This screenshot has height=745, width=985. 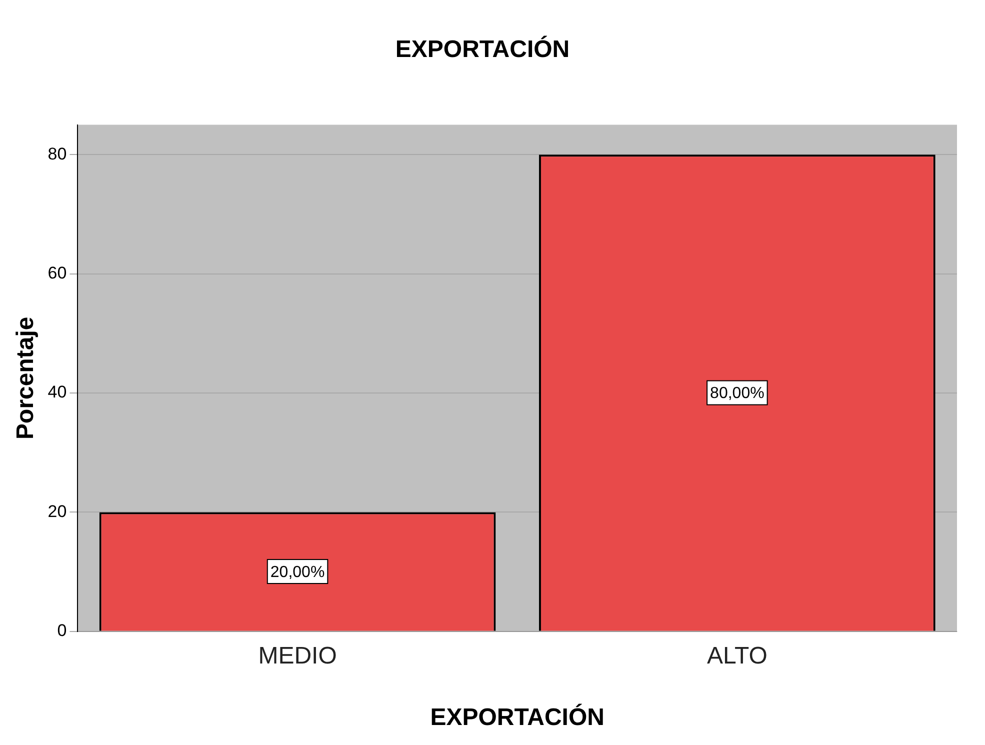 I want to click on y-axis-title: Porcentaje, so click(x=26, y=378).